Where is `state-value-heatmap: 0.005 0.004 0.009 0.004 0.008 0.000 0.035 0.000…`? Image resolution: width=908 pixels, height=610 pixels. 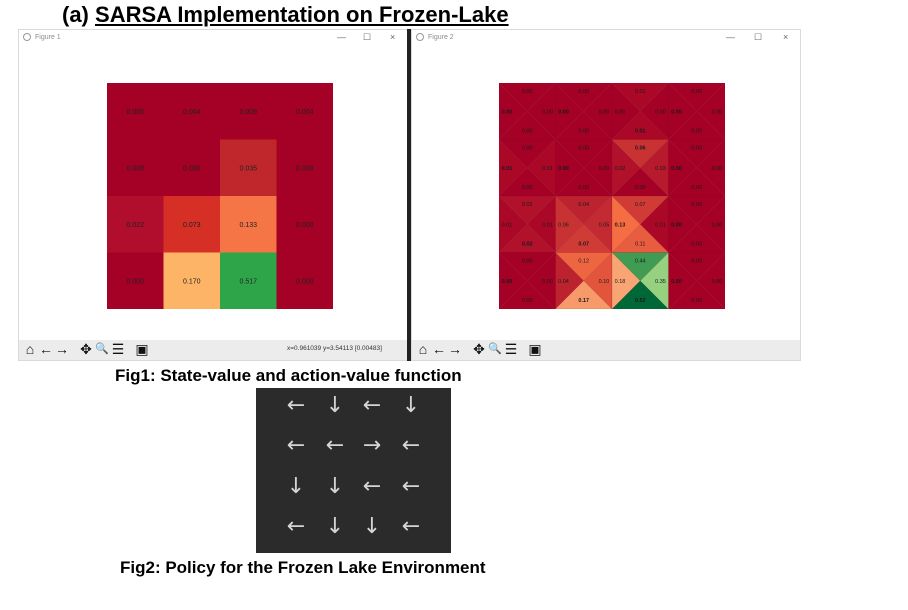
state-value-heatmap: 0.005 0.004 0.009 0.004 0.008 0.000 0.035 0.000… is located at coordinates (220, 196).